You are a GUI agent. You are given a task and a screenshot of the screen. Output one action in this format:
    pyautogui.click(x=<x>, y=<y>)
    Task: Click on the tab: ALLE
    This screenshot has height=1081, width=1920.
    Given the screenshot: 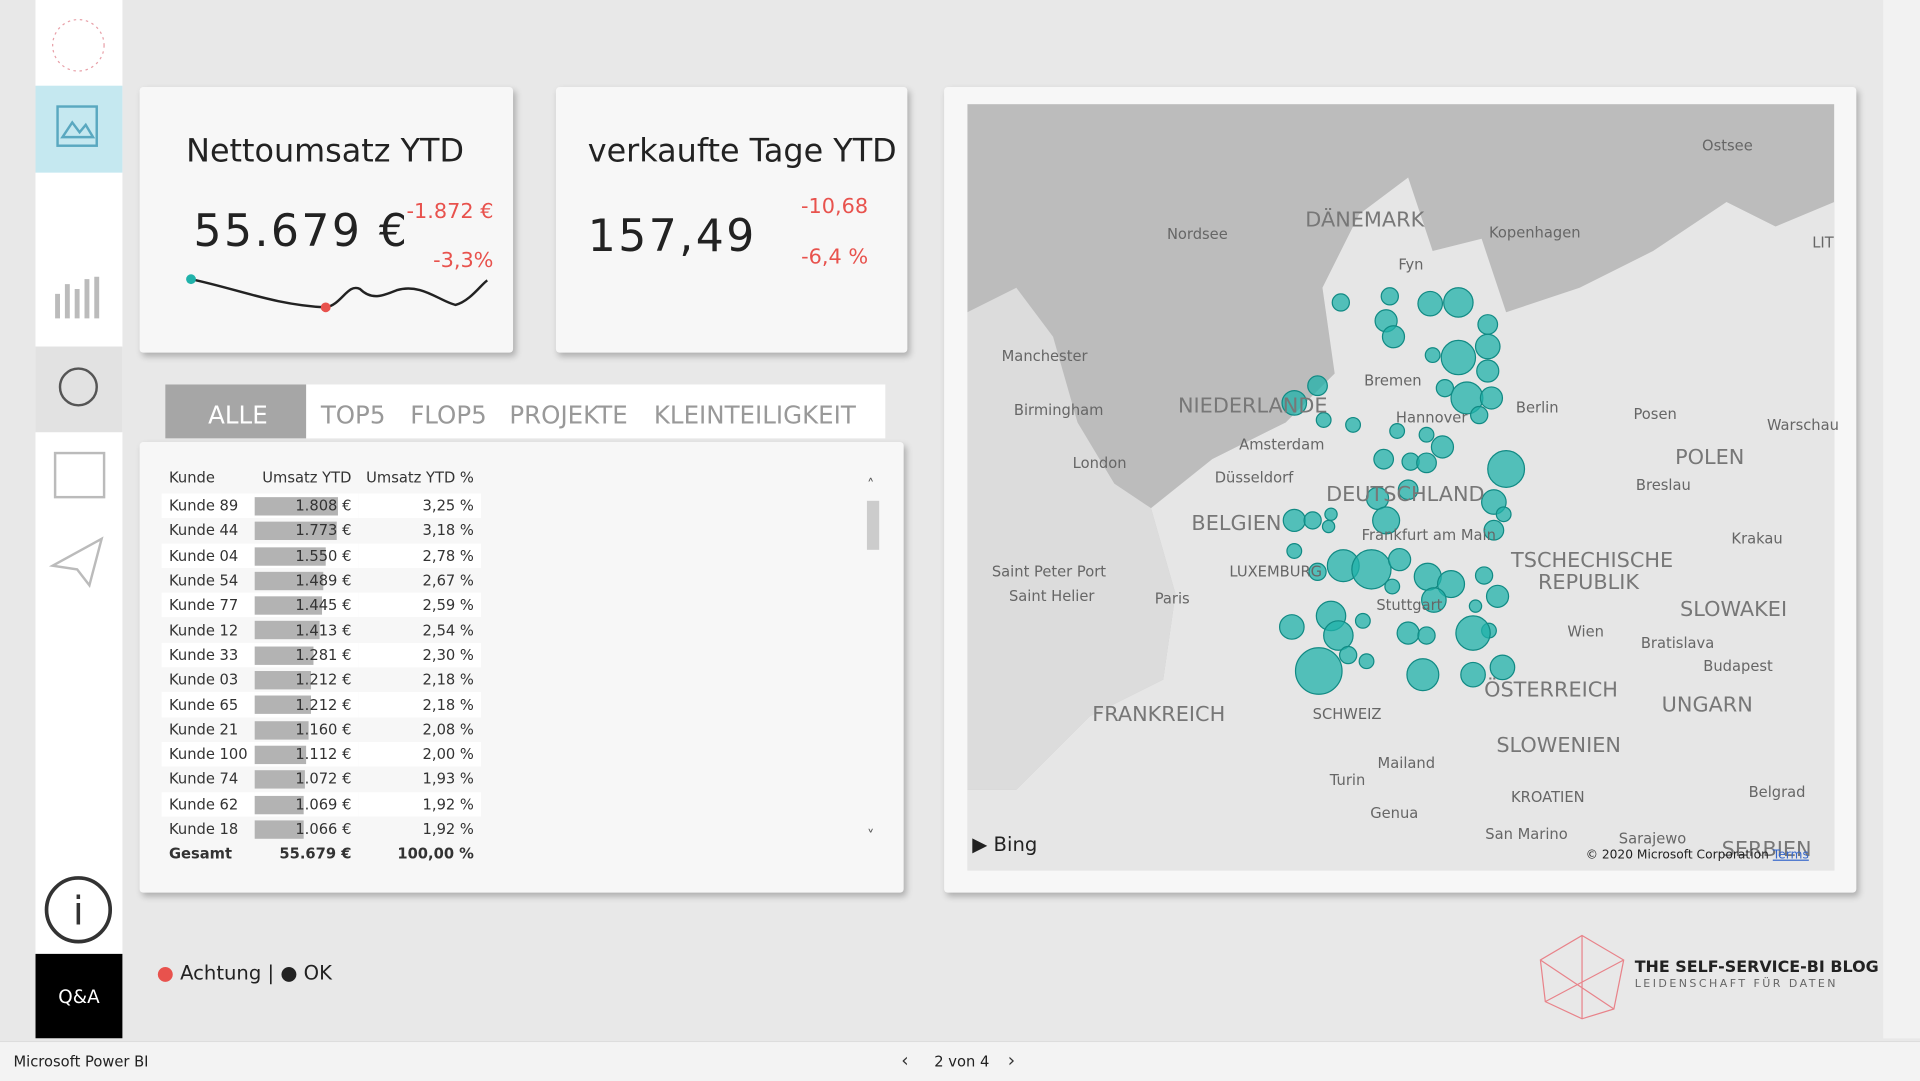 What is the action you would take?
    pyautogui.click(x=238, y=415)
    